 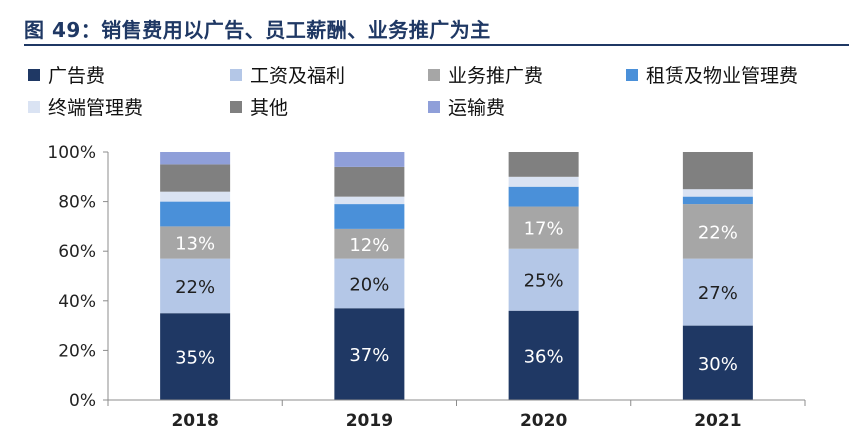 I want to click on data-label: 20%, so click(x=369, y=284).